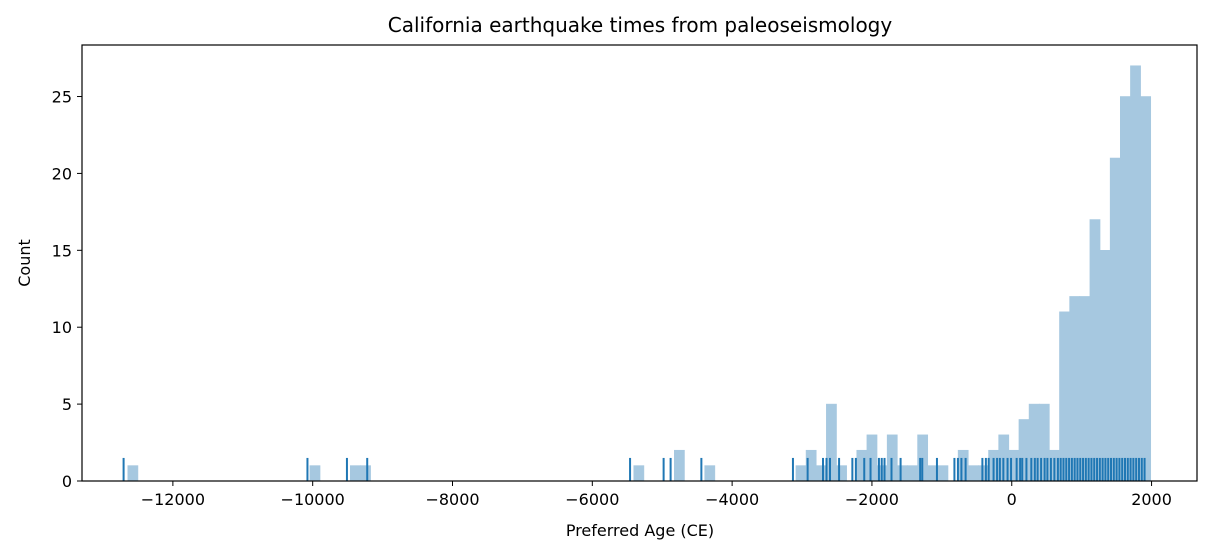 The image size is (1214, 554). I want to click on y-tick-label: 5, so click(67, 404).